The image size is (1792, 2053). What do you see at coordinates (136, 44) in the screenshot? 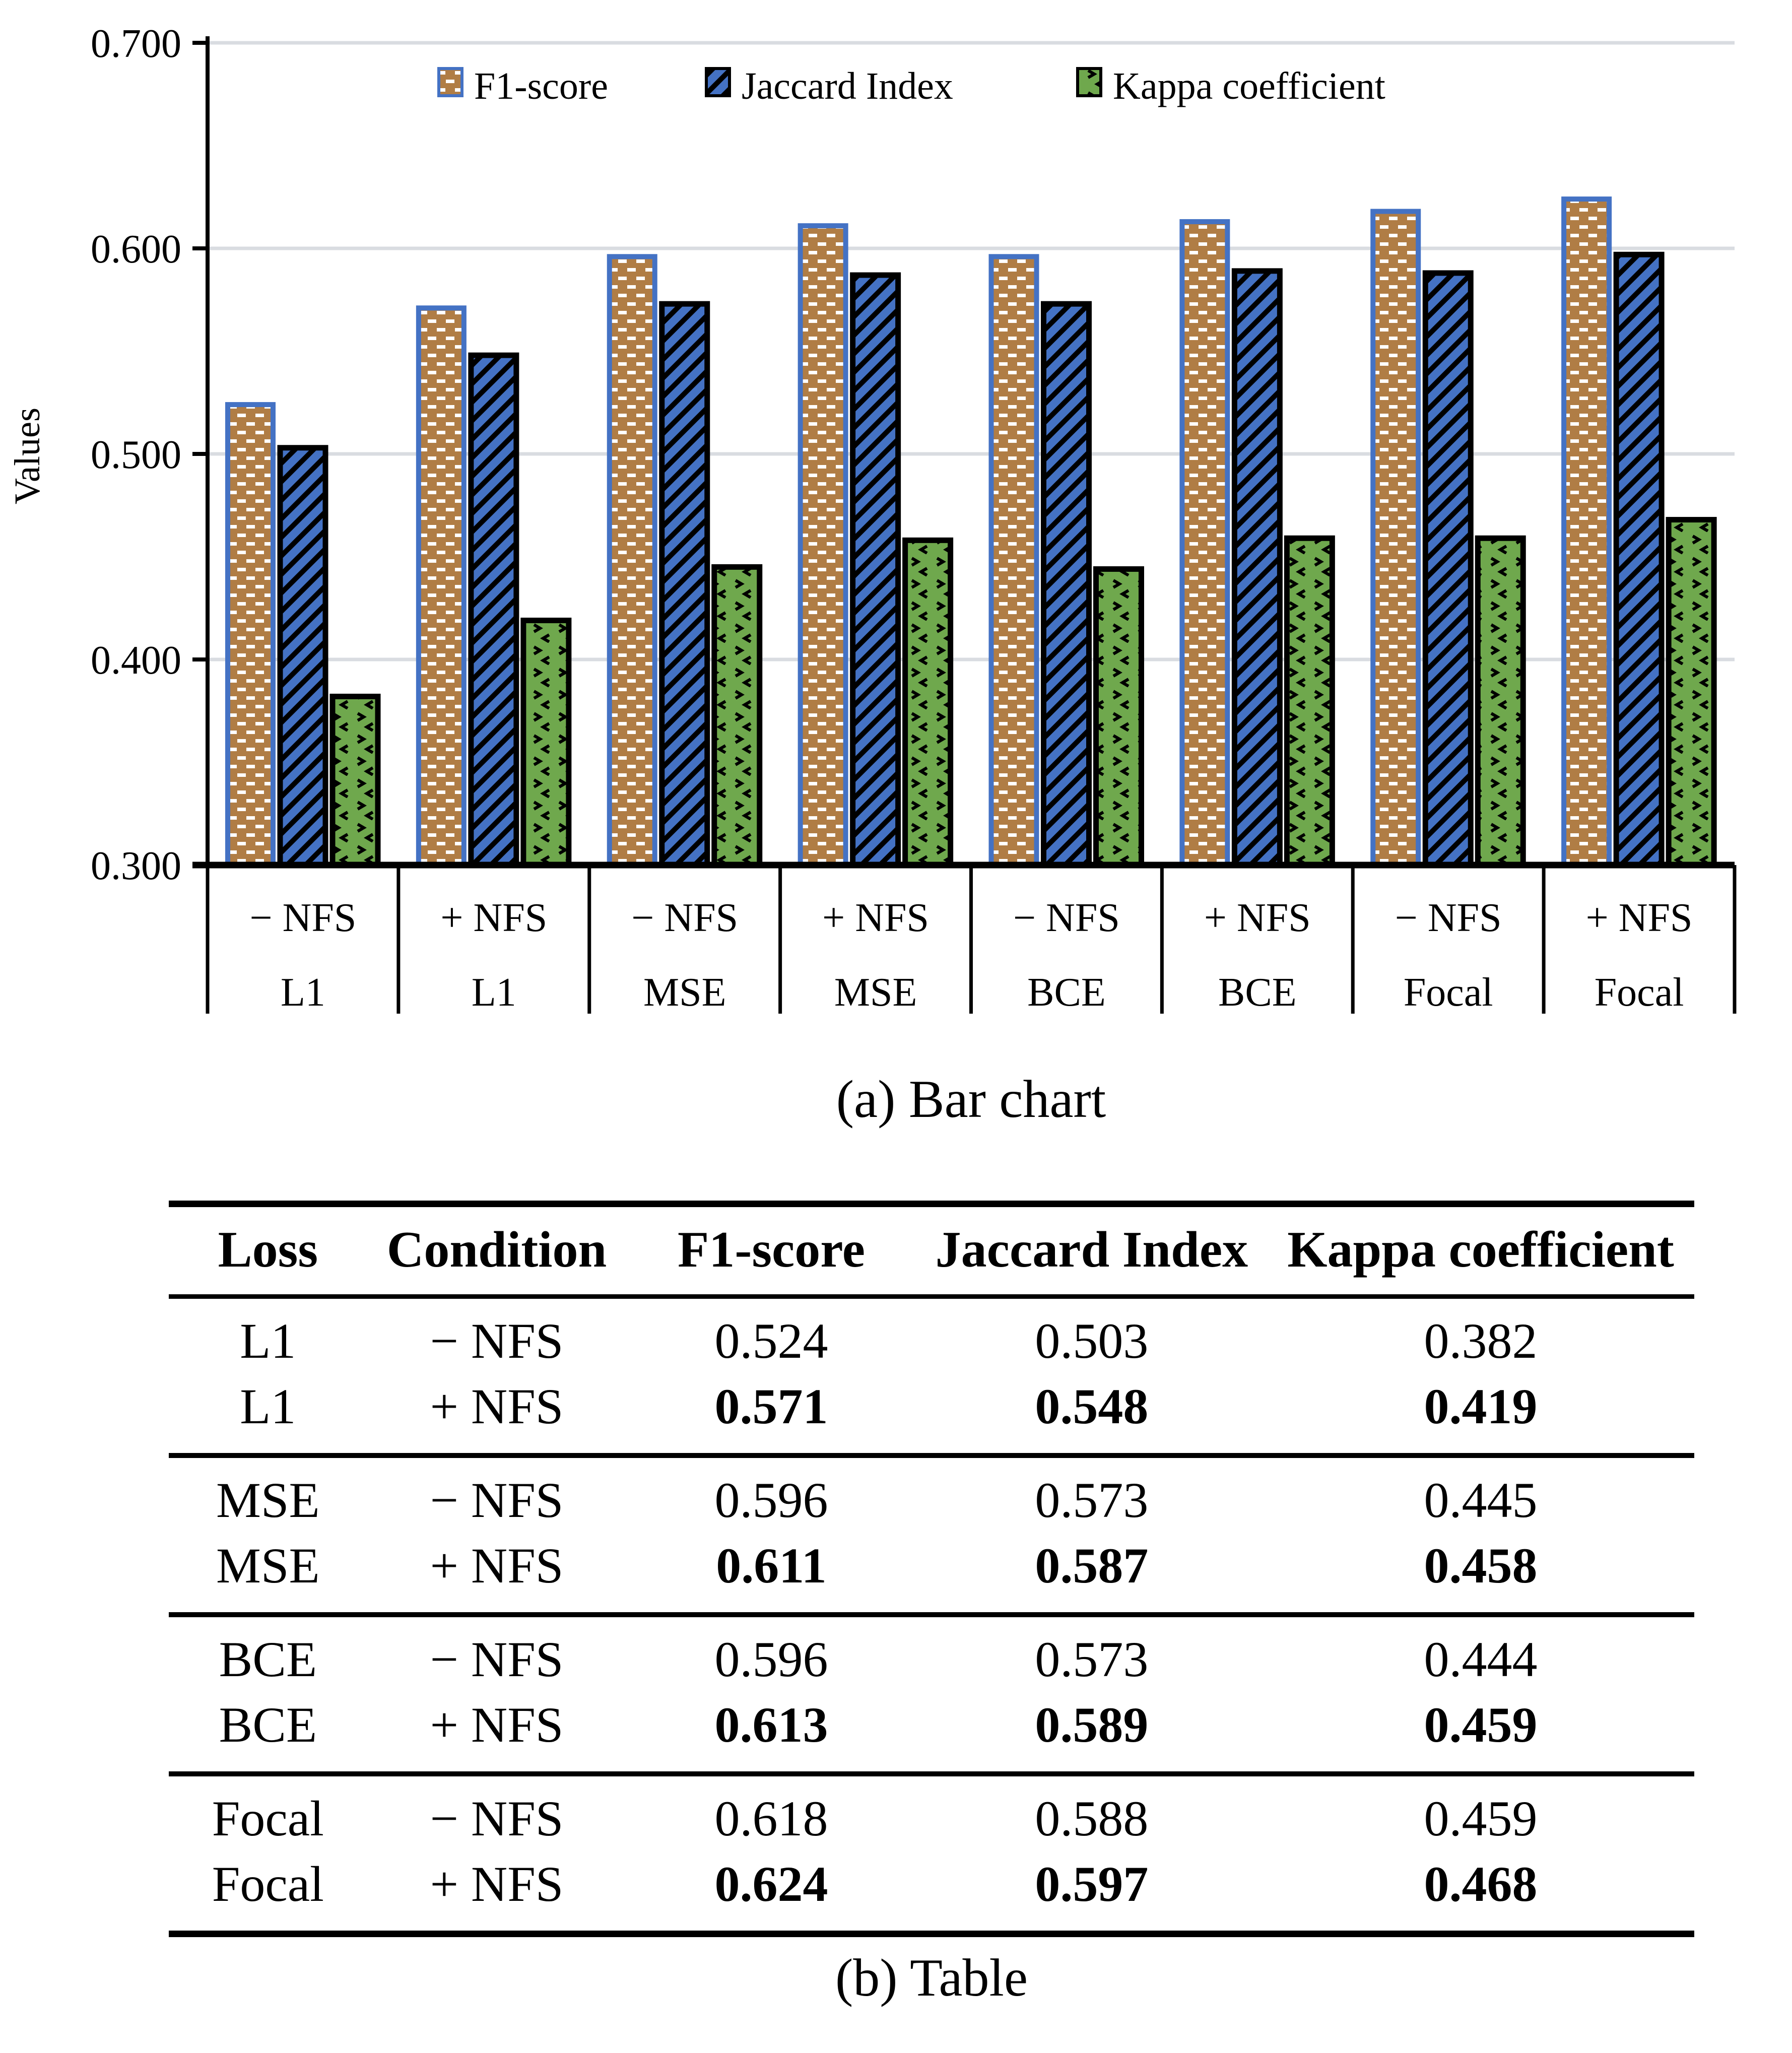
I see `y-tick-label: 0.700` at bounding box center [136, 44].